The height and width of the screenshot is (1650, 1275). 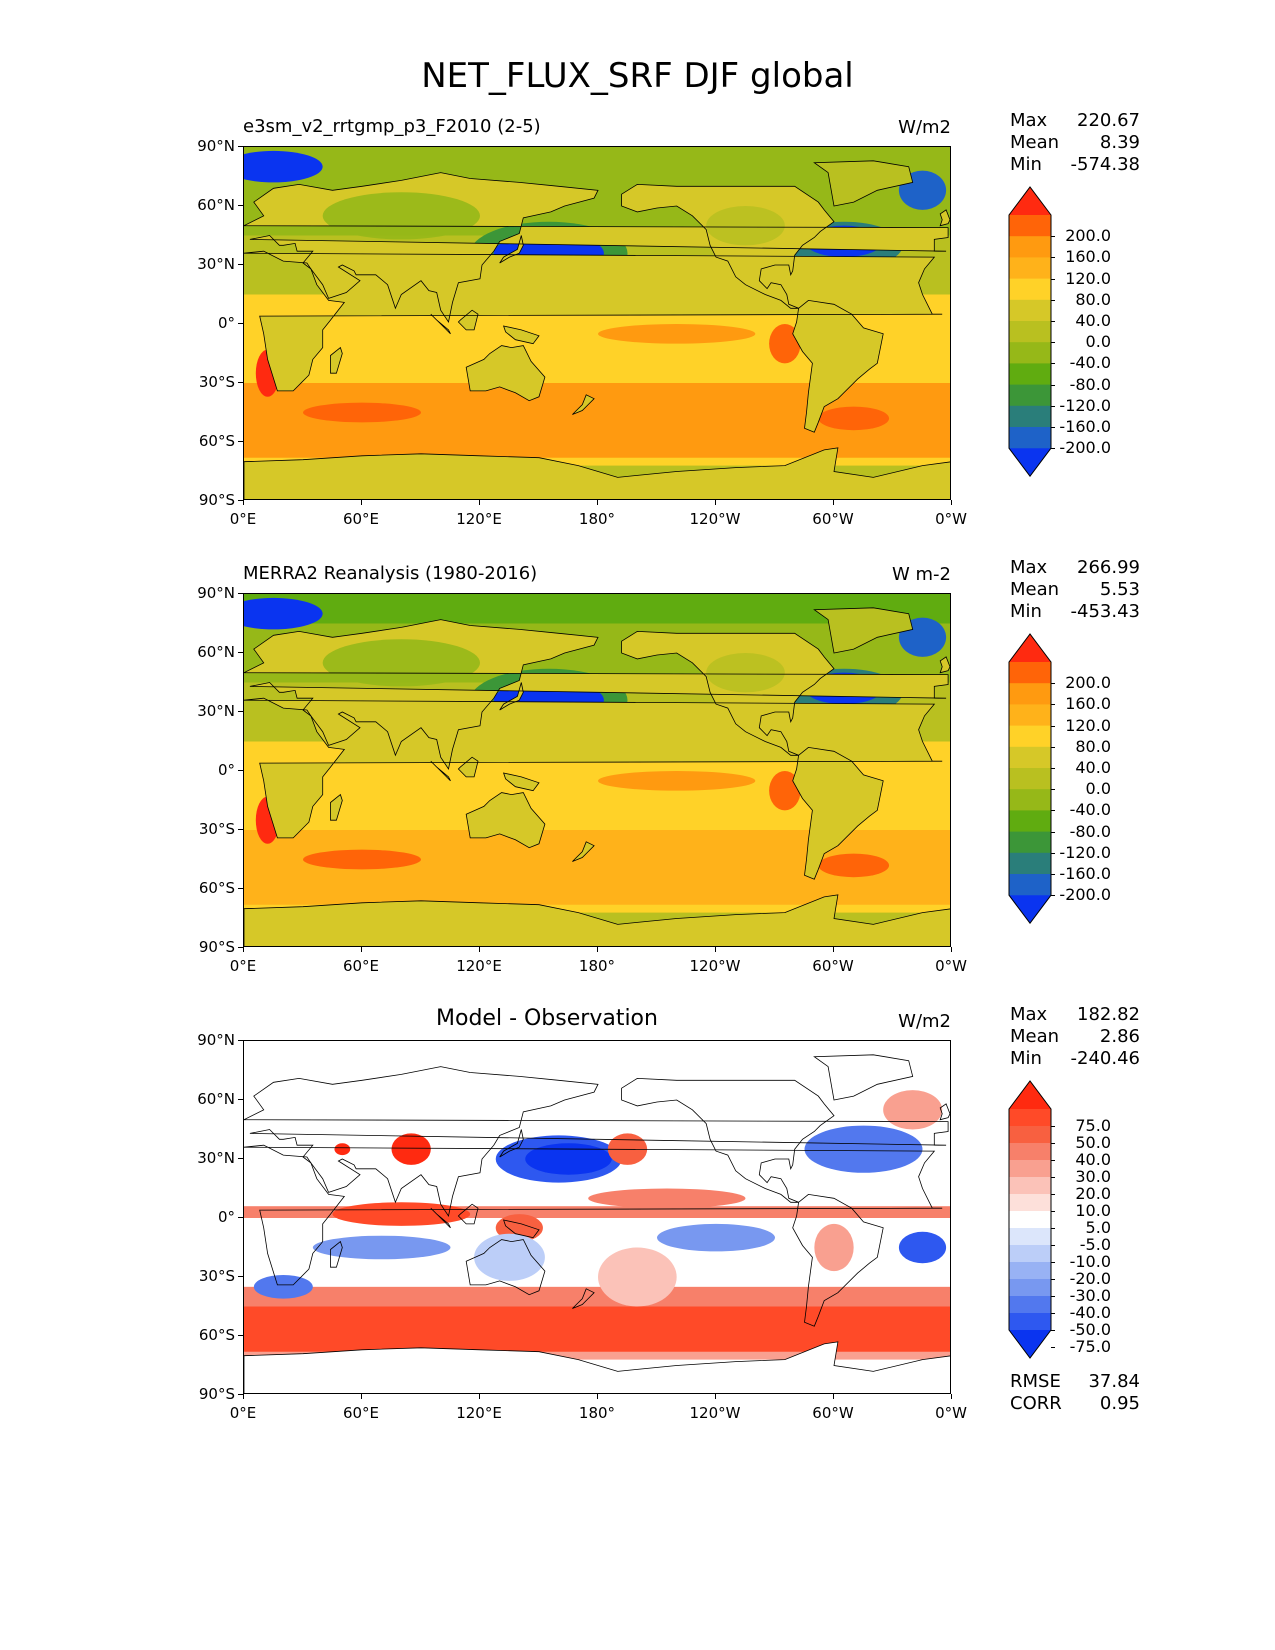 What do you see at coordinates (1090, 1278) in the screenshot?
I see `colorbar-label: -20.0` at bounding box center [1090, 1278].